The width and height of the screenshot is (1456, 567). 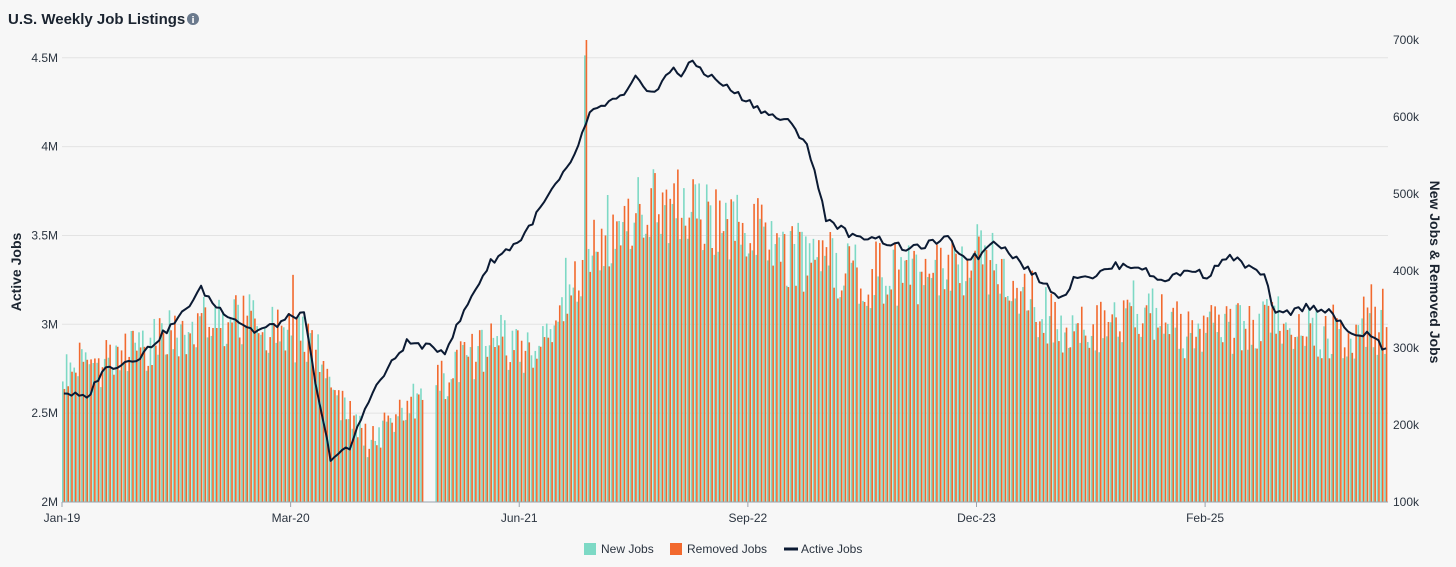 What do you see at coordinates (193, 19) in the screenshot?
I see `info-icon: i` at bounding box center [193, 19].